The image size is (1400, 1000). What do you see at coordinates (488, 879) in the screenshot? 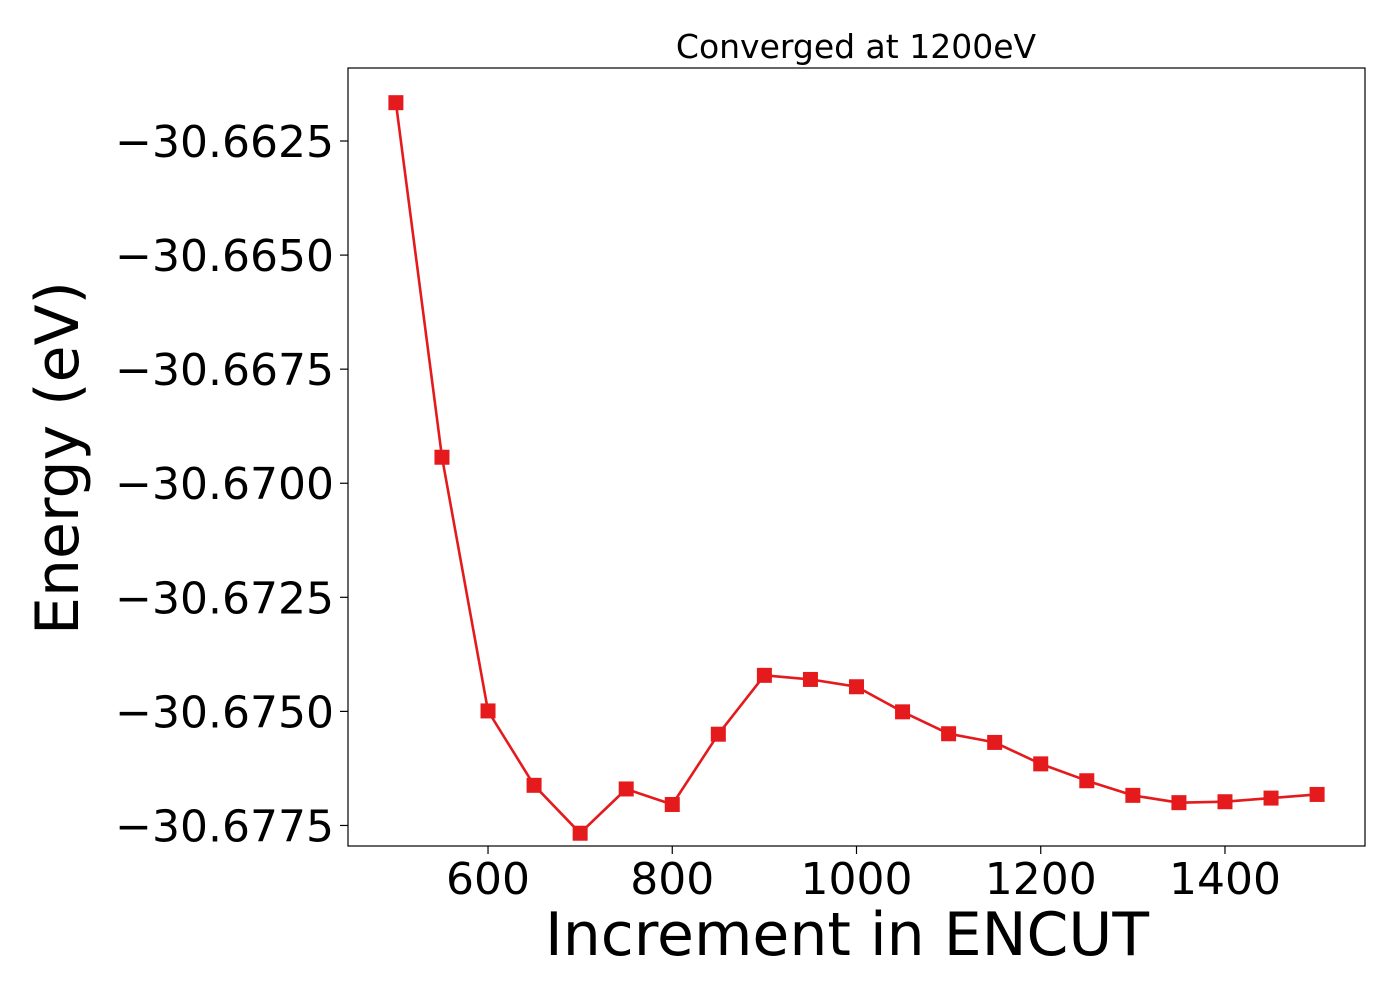
I see `x-tick-label: 600` at bounding box center [488, 879].